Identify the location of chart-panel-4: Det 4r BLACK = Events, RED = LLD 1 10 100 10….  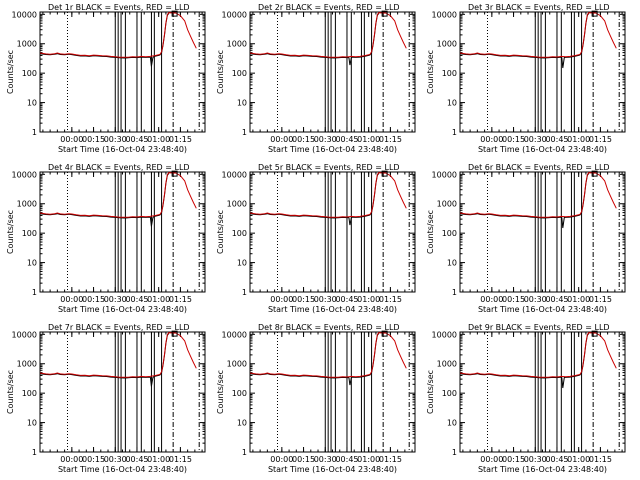
(106, 238).